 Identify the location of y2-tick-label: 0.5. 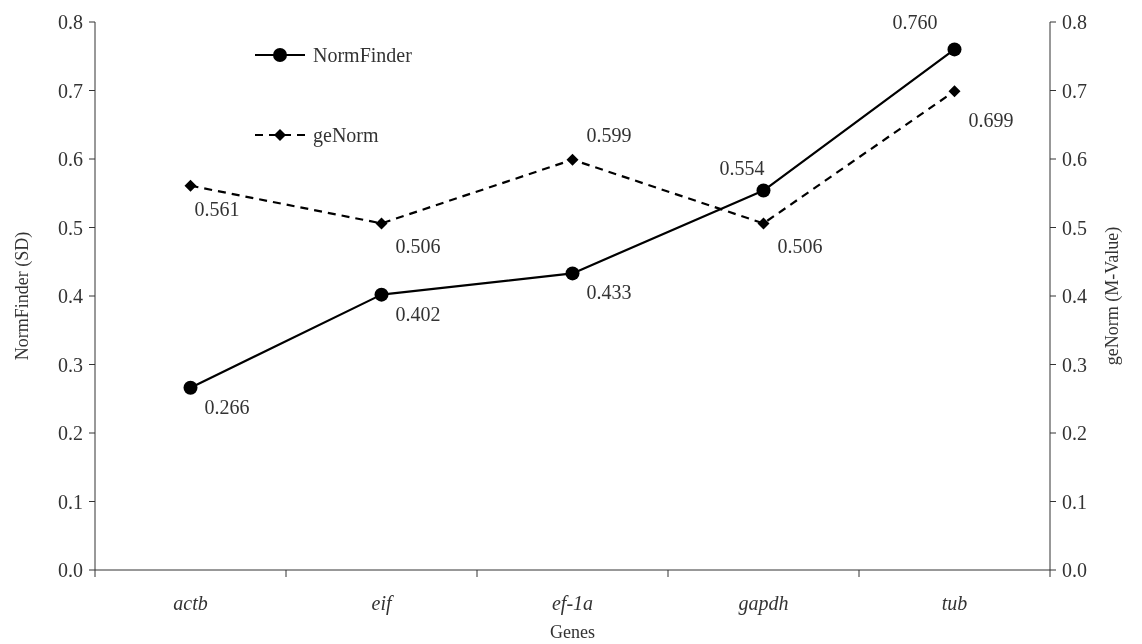
(1074, 227).